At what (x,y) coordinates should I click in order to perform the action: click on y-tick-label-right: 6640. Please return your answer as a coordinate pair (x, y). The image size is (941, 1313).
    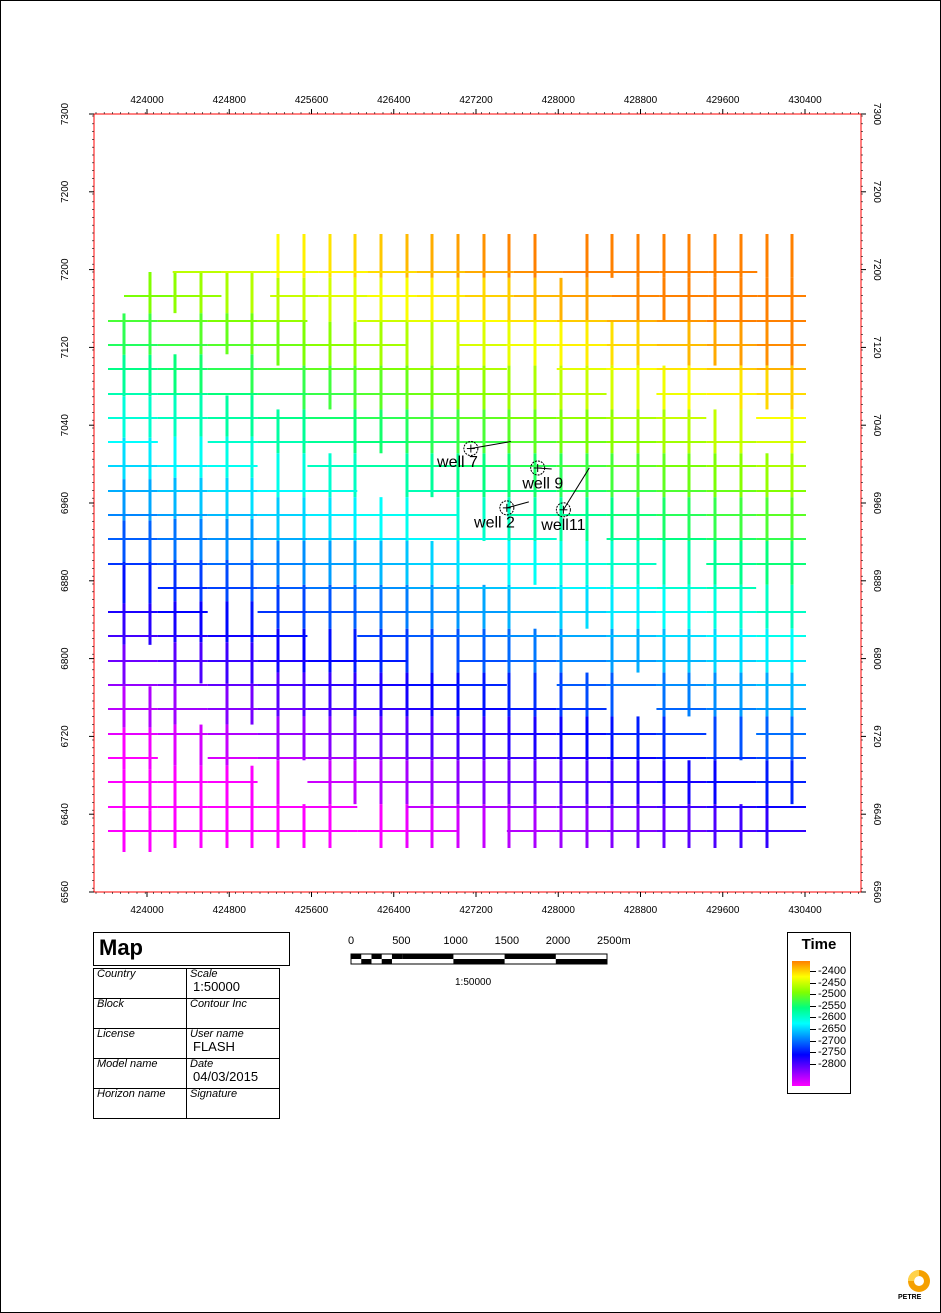
    Looking at the image, I should click on (876, 814).